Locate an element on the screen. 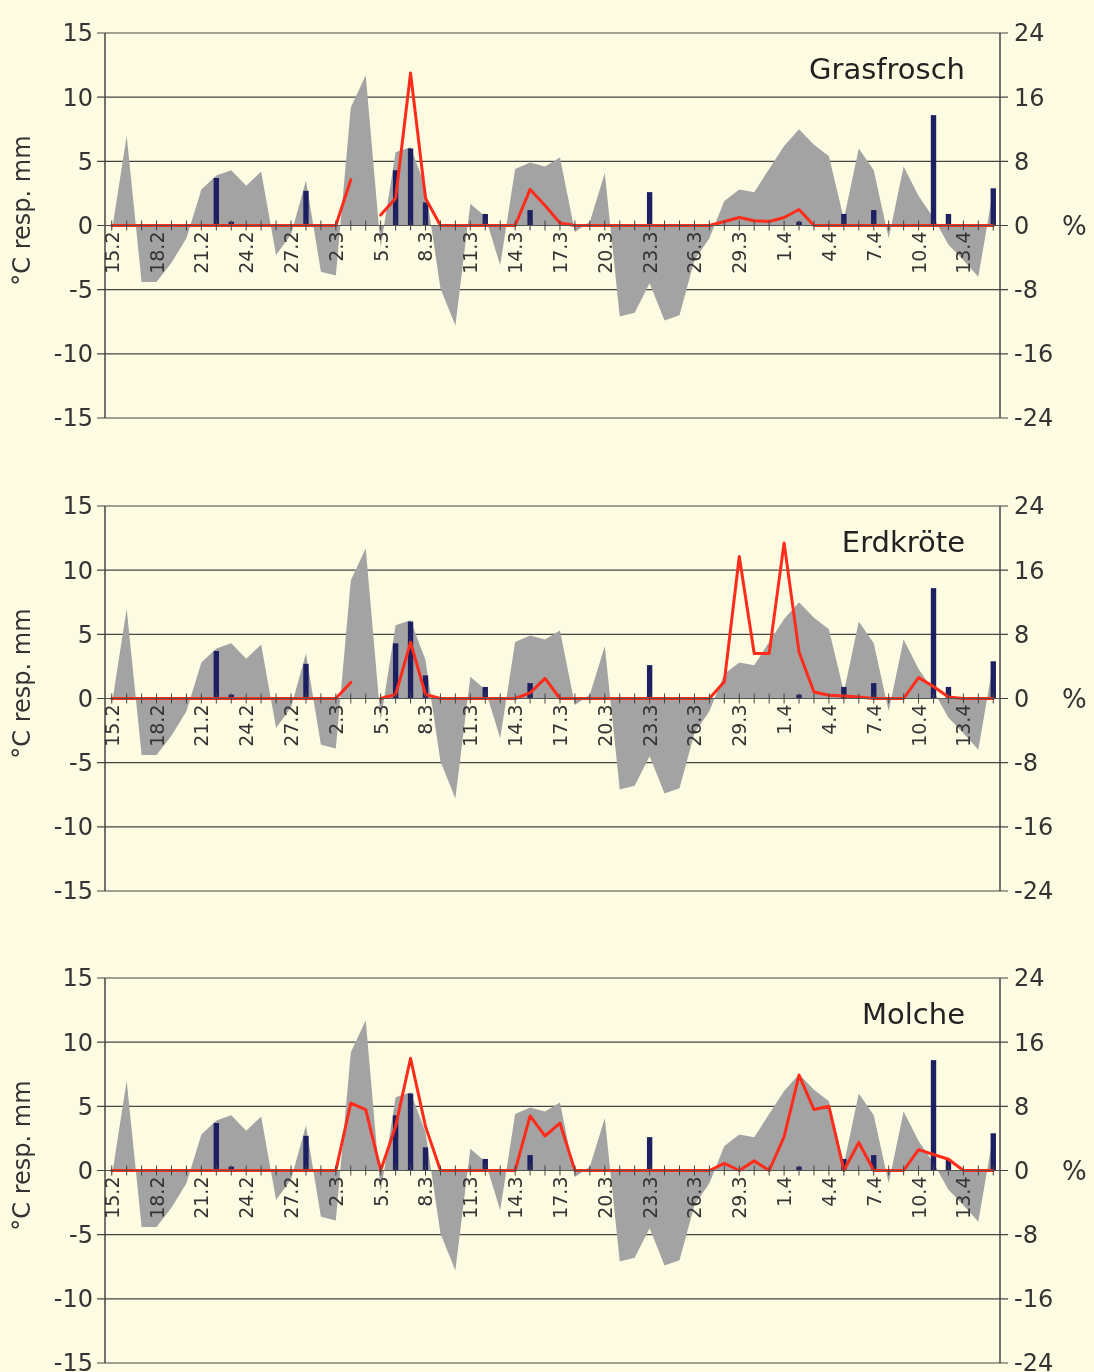 The image size is (1094, 1372). text: Molche is located at coordinates (913, 1014).